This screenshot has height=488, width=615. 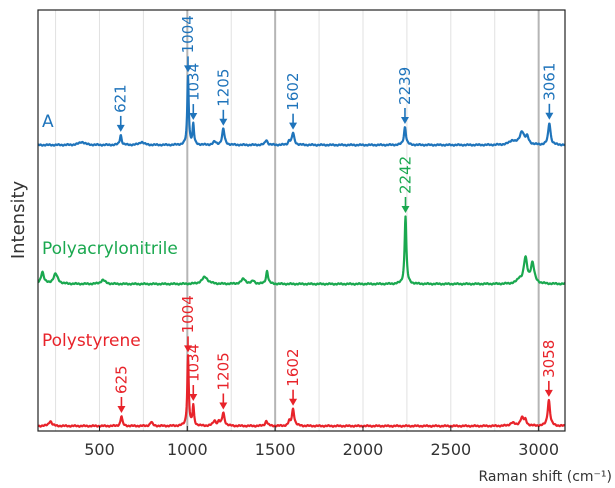 I want to click on x-tick-label-2000: 2000, so click(x=363, y=449).